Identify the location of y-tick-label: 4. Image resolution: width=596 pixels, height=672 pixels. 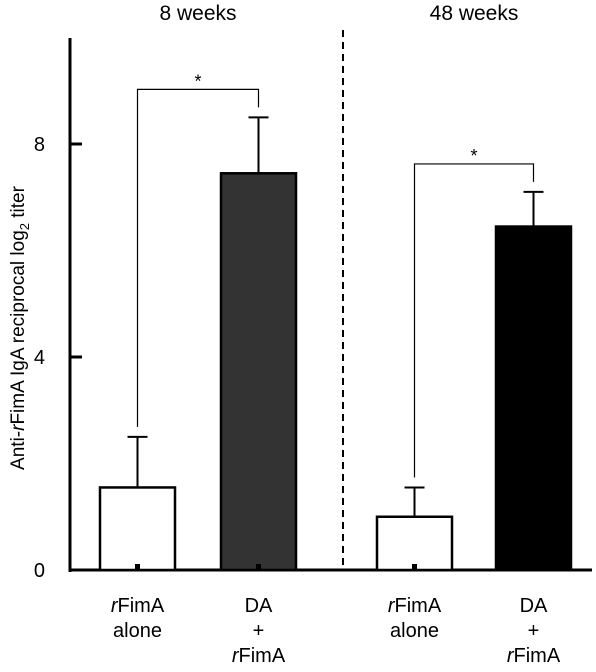
(39, 358).